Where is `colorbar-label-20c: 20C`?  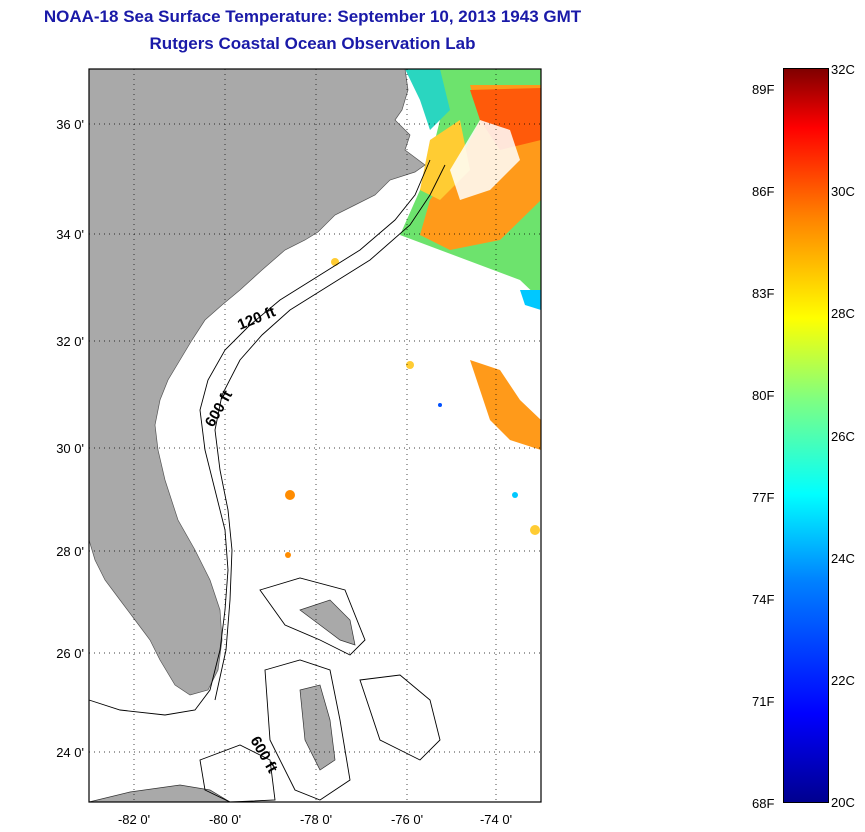 colorbar-label-20c: 20C is located at coordinates (843, 802).